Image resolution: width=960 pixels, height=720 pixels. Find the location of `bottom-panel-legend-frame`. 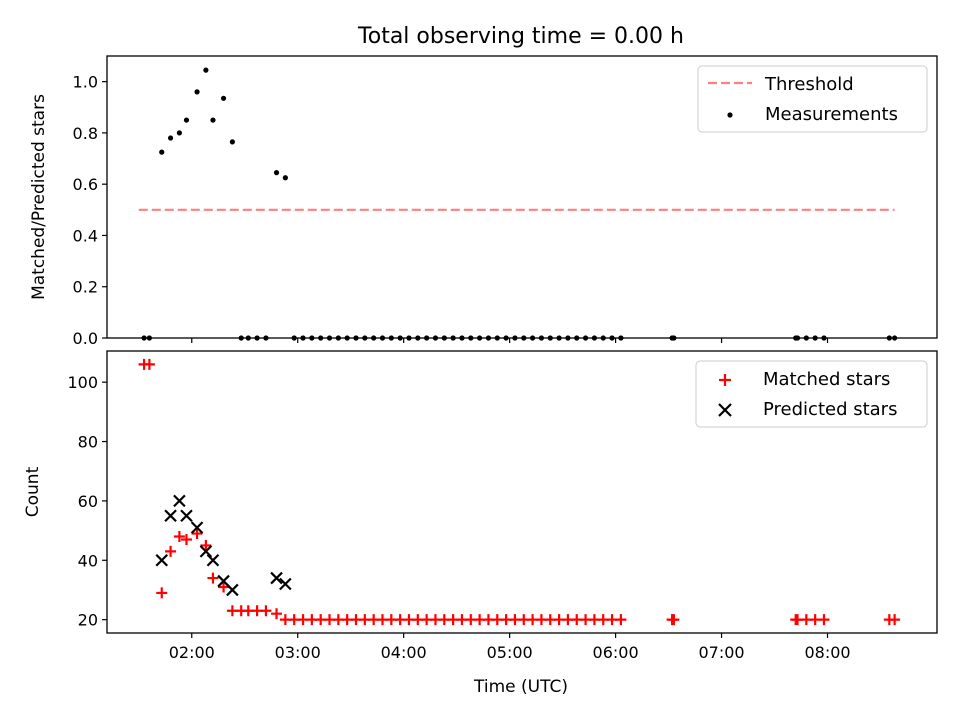

bottom-panel-legend-frame is located at coordinates (811, 394).